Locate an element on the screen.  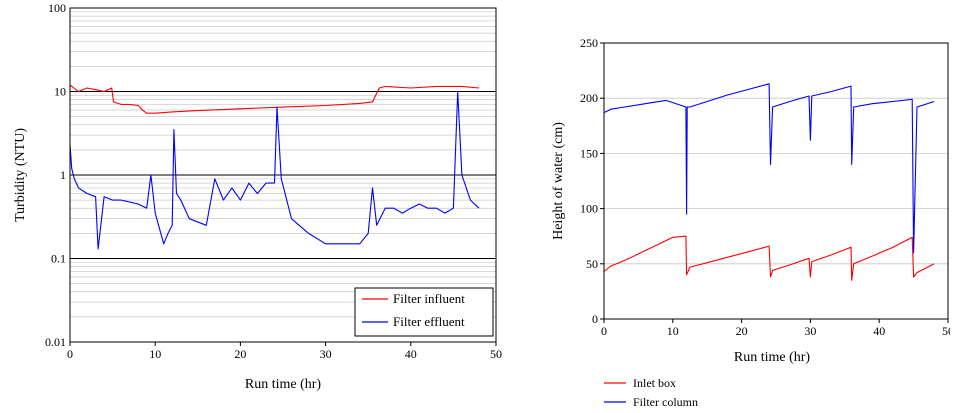
y-tick-label: 200 is located at coordinates (589, 98).